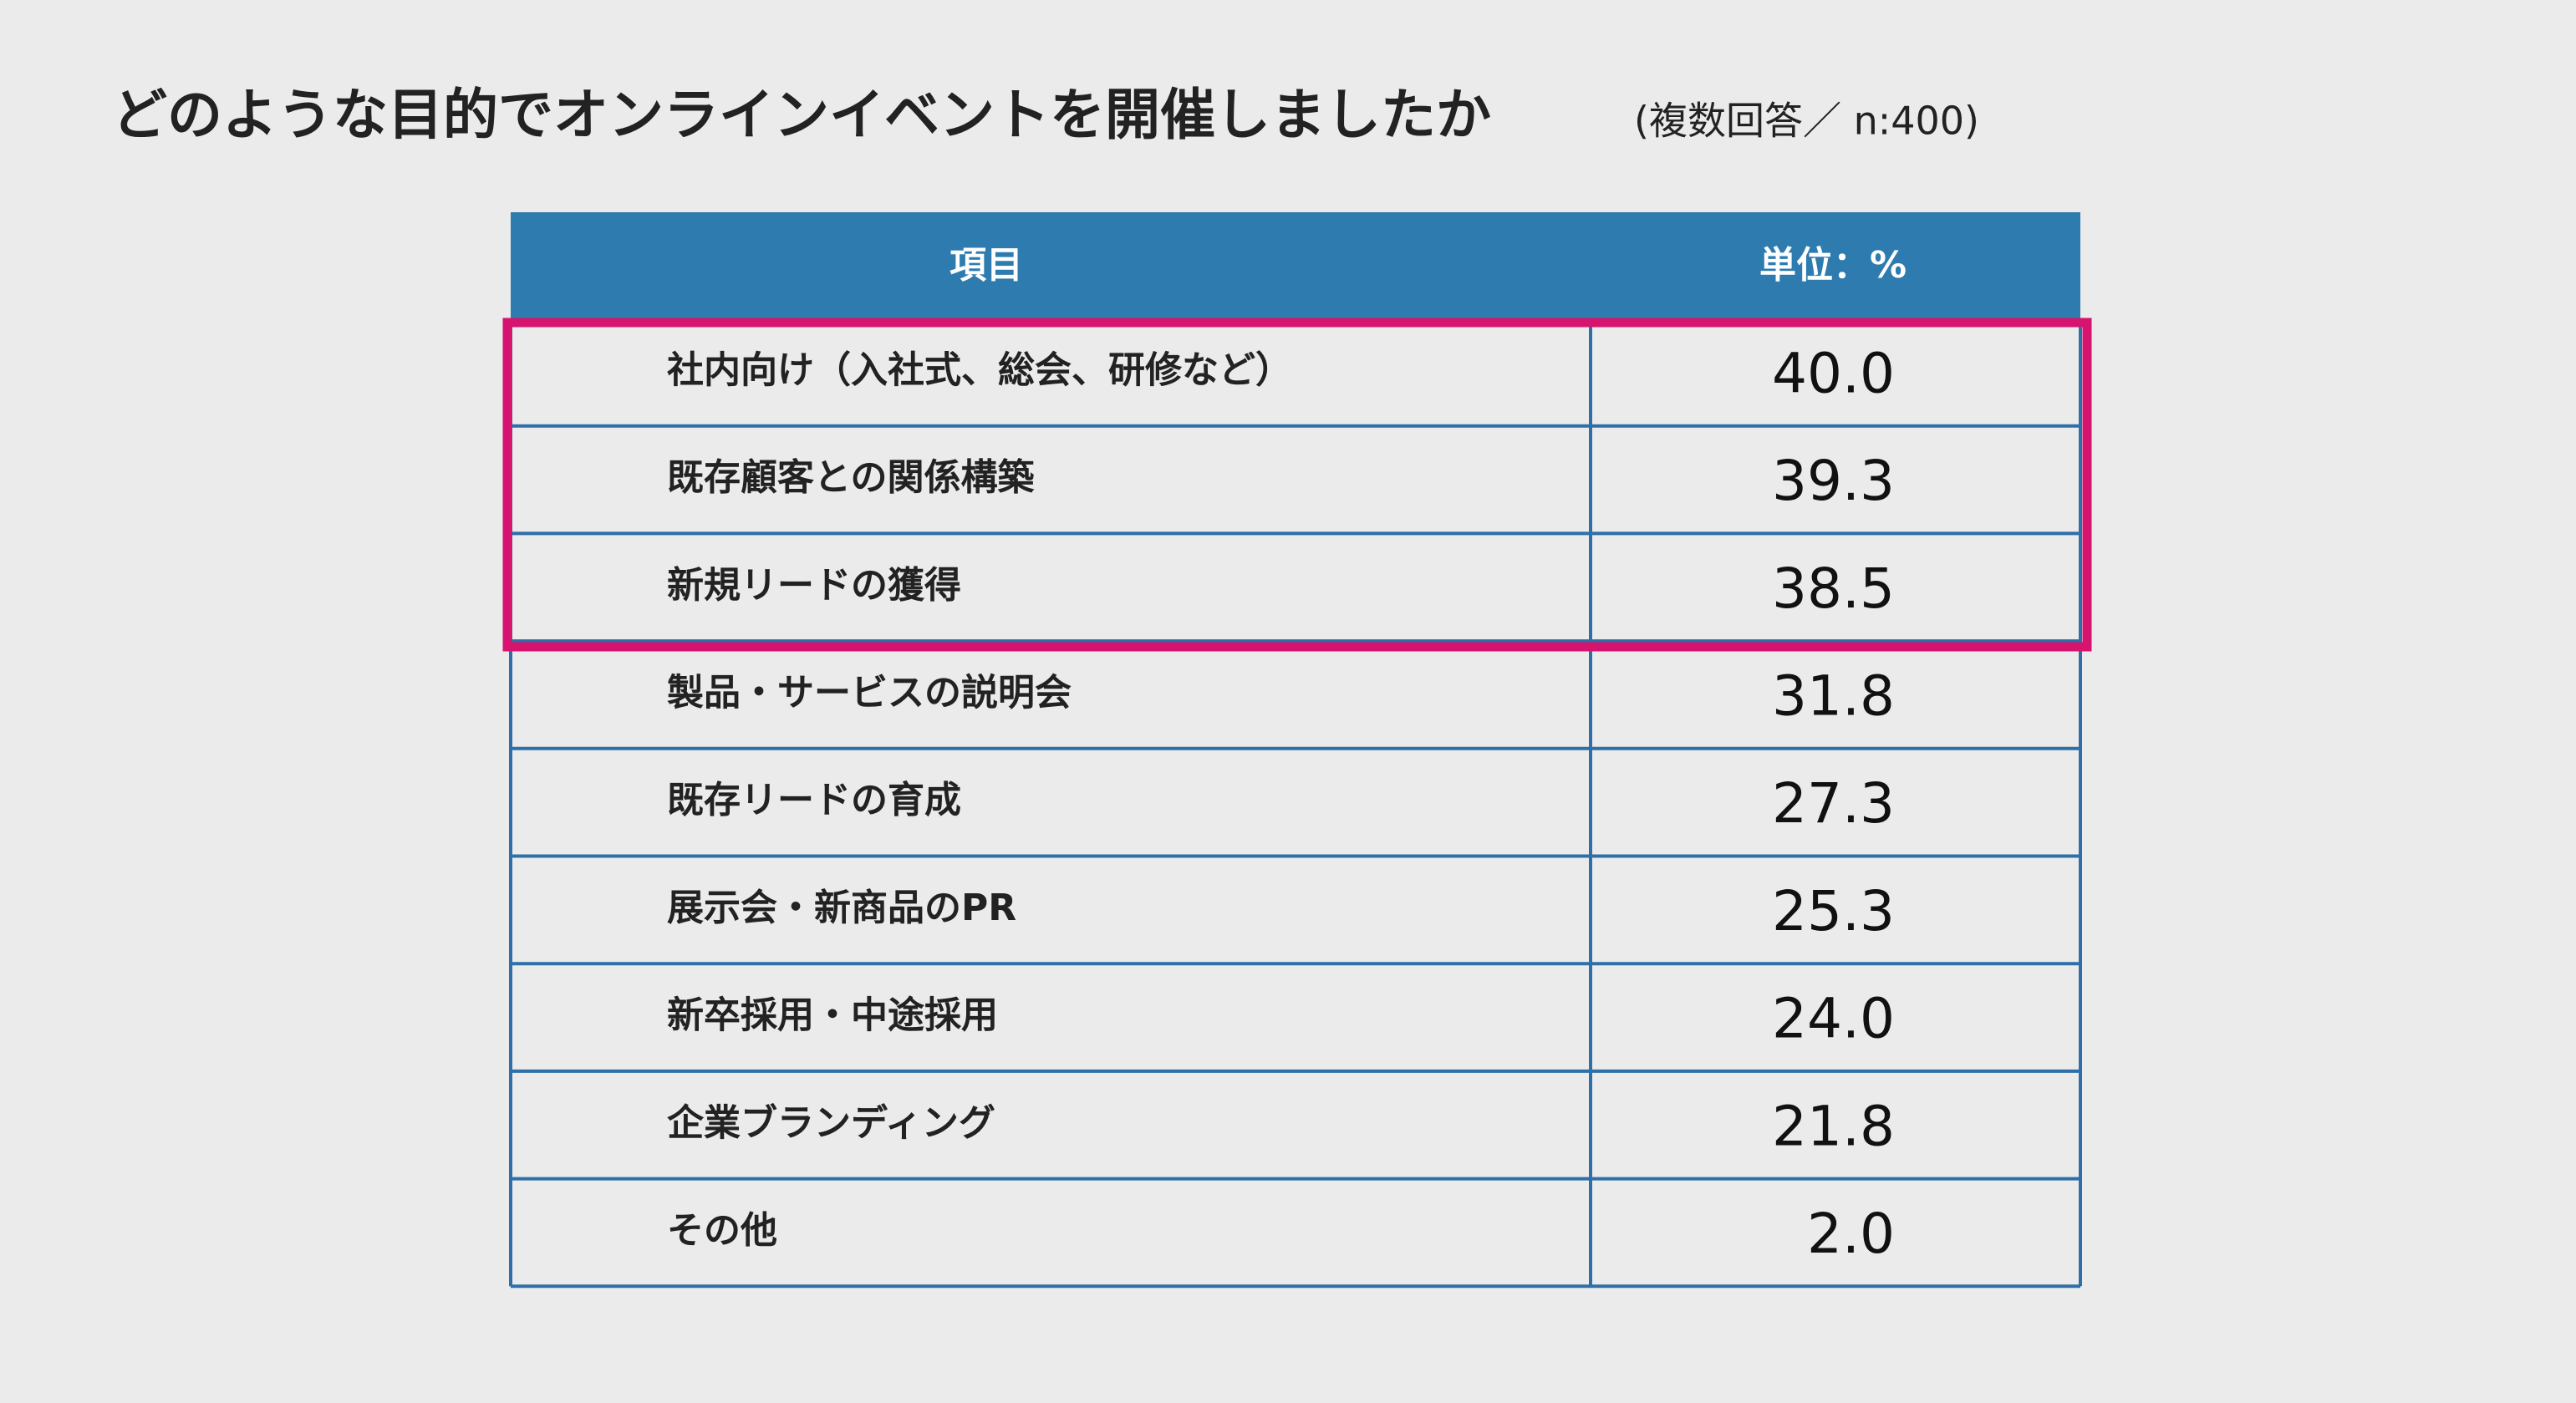 The width and height of the screenshot is (2576, 1403). I want to click on table-header, so click(1295, 265).